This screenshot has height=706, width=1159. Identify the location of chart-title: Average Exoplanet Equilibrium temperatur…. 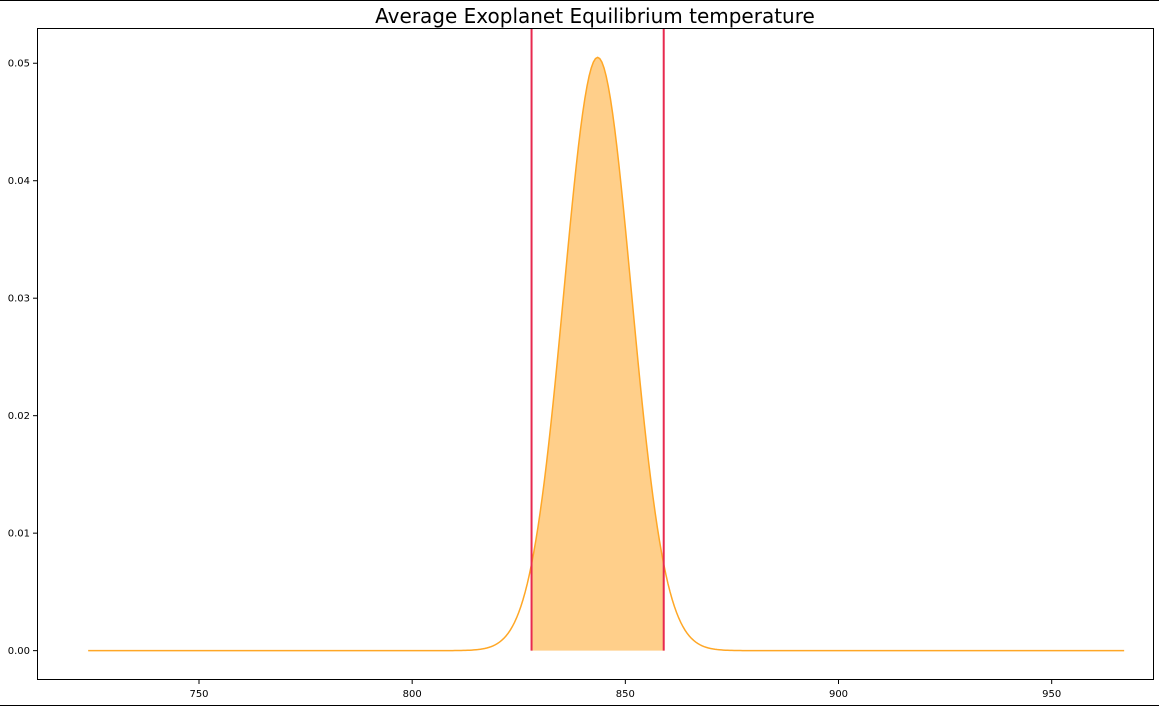
(595, 16).